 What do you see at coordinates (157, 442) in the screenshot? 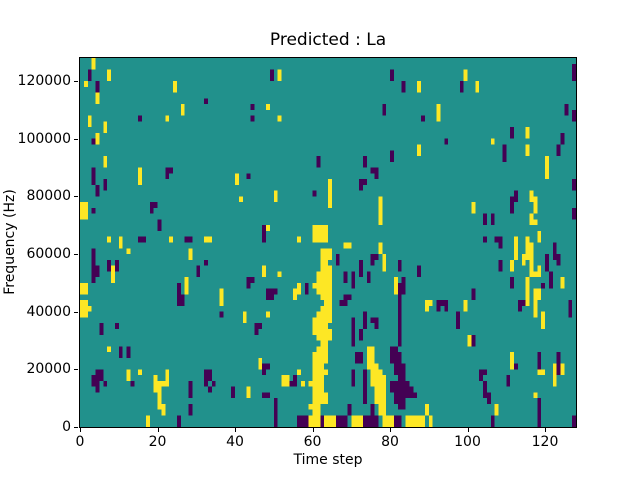
I see `x-tick-label: 20` at bounding box center [157, 442].